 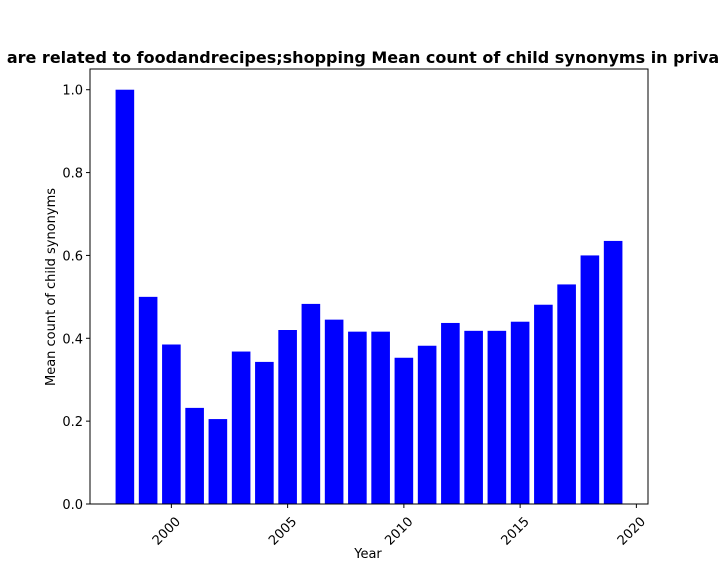 I want to click on bar-2013, so click(x=473, y=417).